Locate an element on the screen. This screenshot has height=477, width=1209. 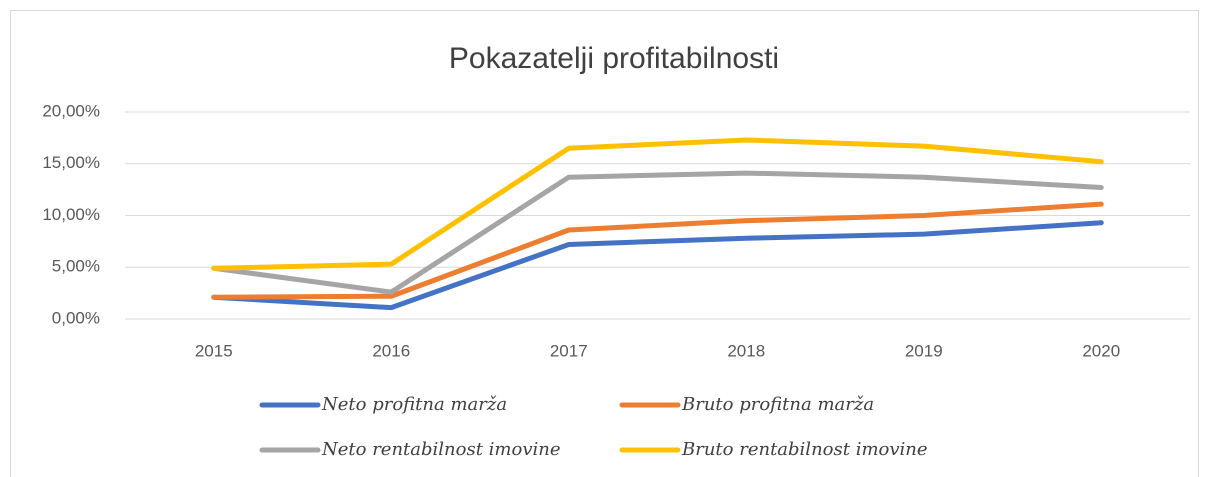
x-tick-label: 2016 is located at coordinates (391, 350).